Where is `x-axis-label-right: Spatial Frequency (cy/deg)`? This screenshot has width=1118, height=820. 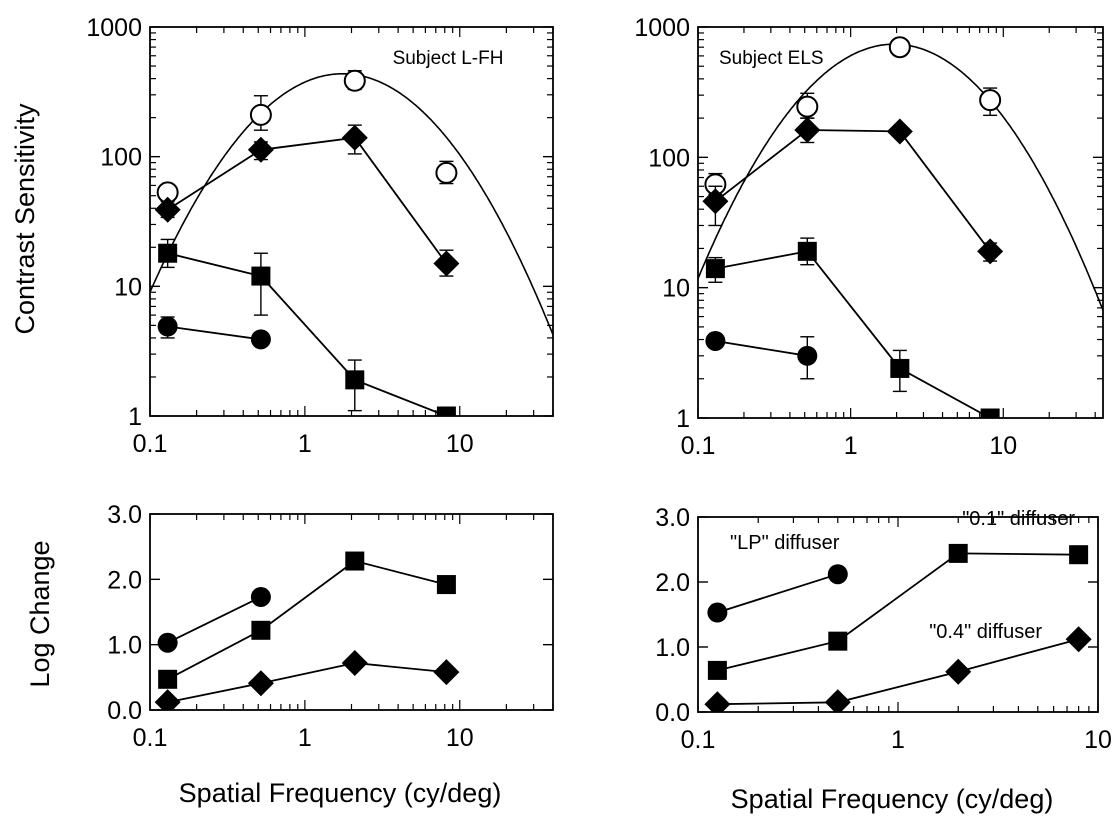
x-axis-label-right: Spatial Frequency (cy/deg) is located at coordinates (892, 799).